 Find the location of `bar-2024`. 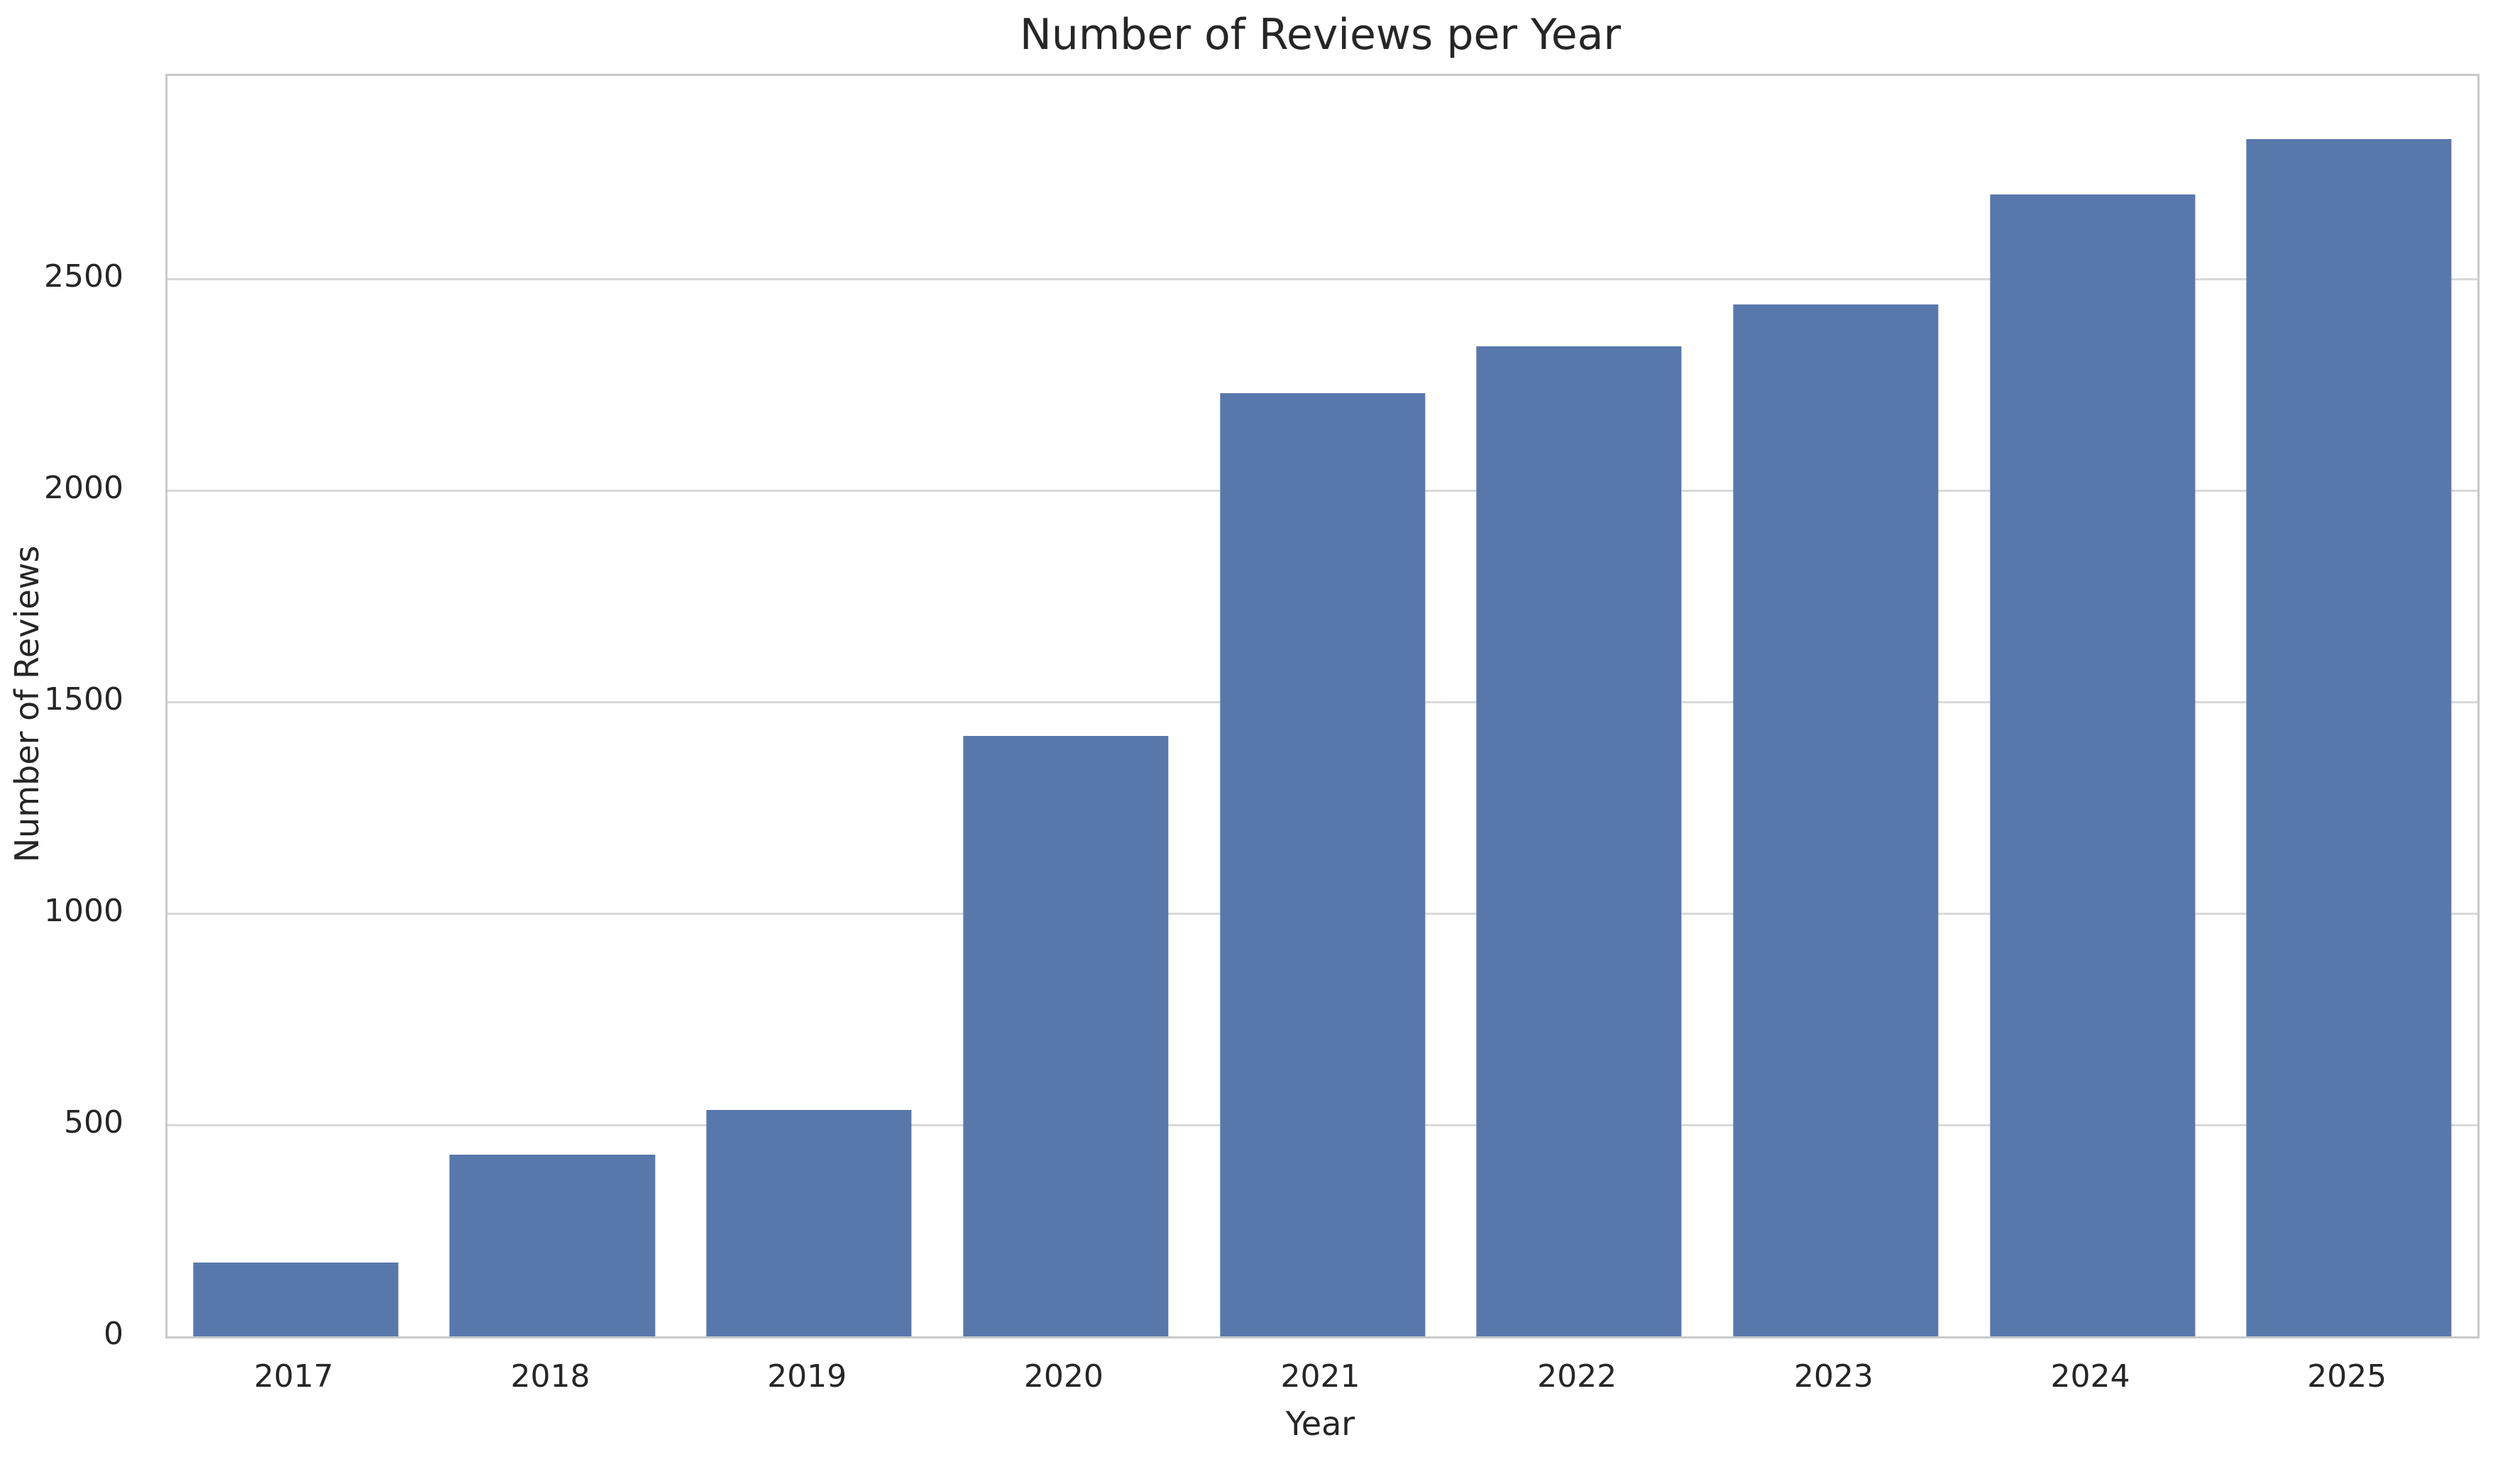

bar-2024 is located at coordinates (2093, 765).